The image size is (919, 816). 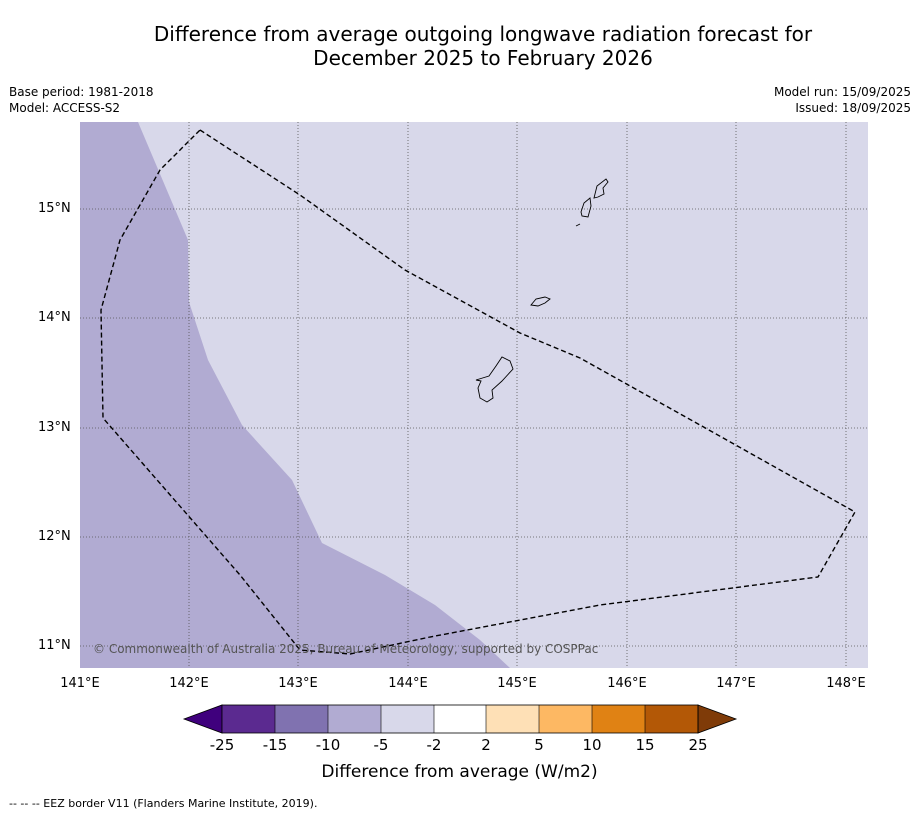 I want to click on colorbar-tick-6: 5, so click(x=539, y=745).